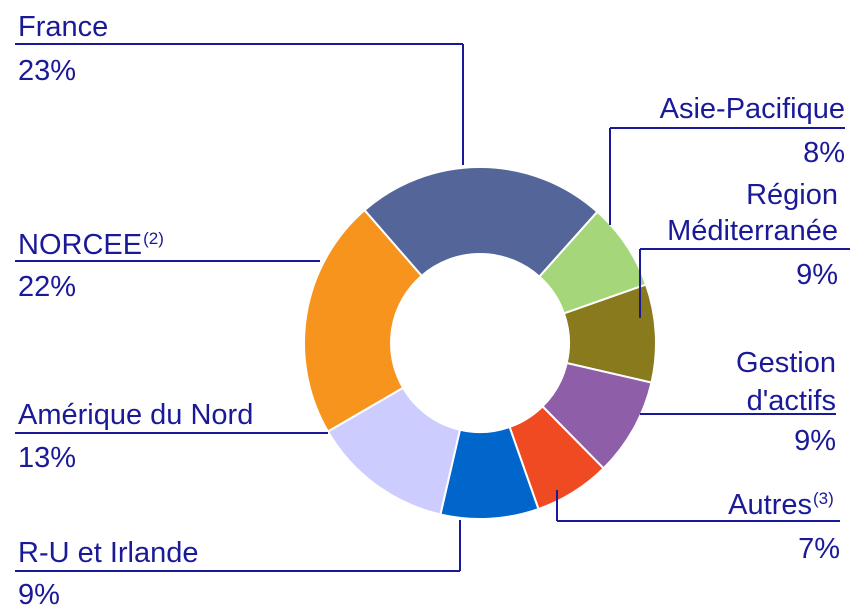 Image resolution: width=852 pixels, height=605 pixels. Describe the element at coordinates (135, 415) in the screenshot. I see `category-label: Amérique du Nord` at that location.